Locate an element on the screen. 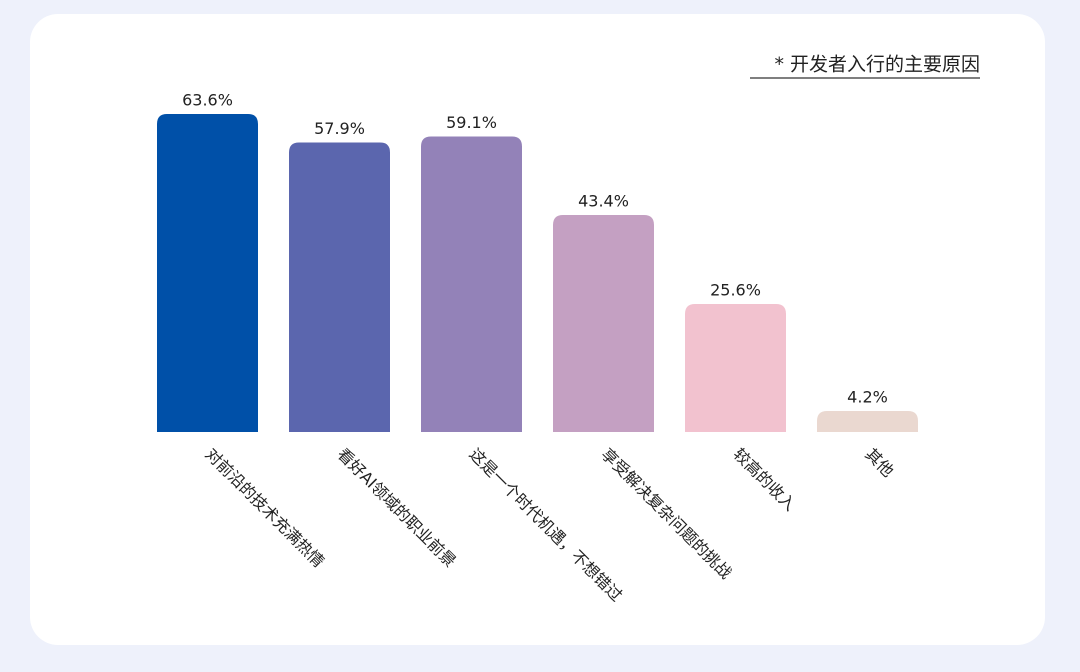  value-label: 43.4% is located at coordinates (603, 201).